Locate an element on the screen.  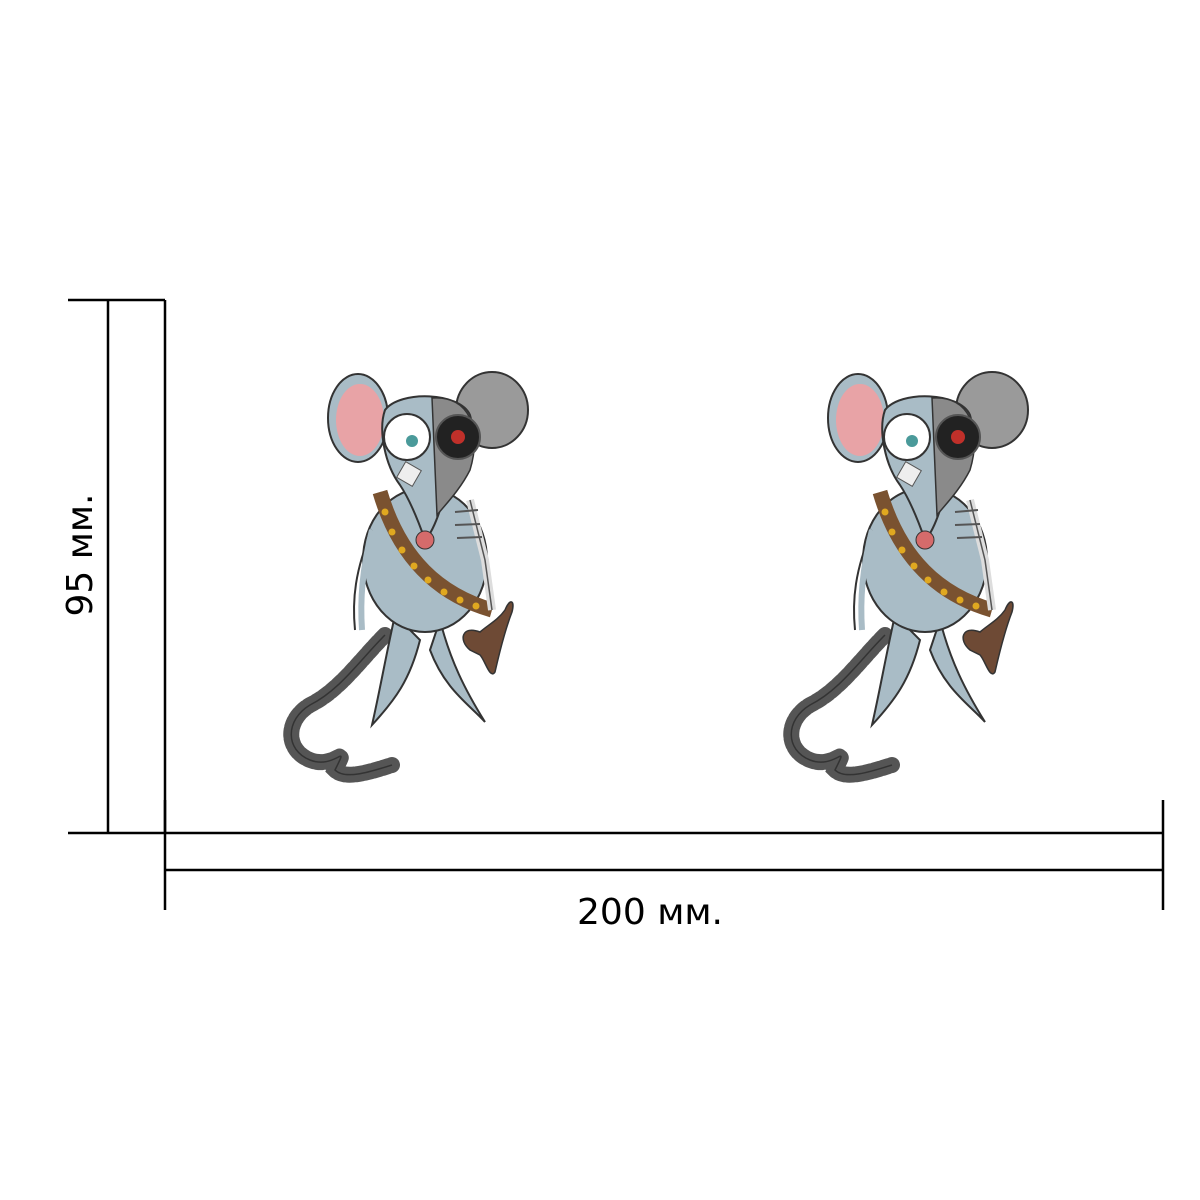
width-label: 200 мм. is located at coordinates (650, 912).